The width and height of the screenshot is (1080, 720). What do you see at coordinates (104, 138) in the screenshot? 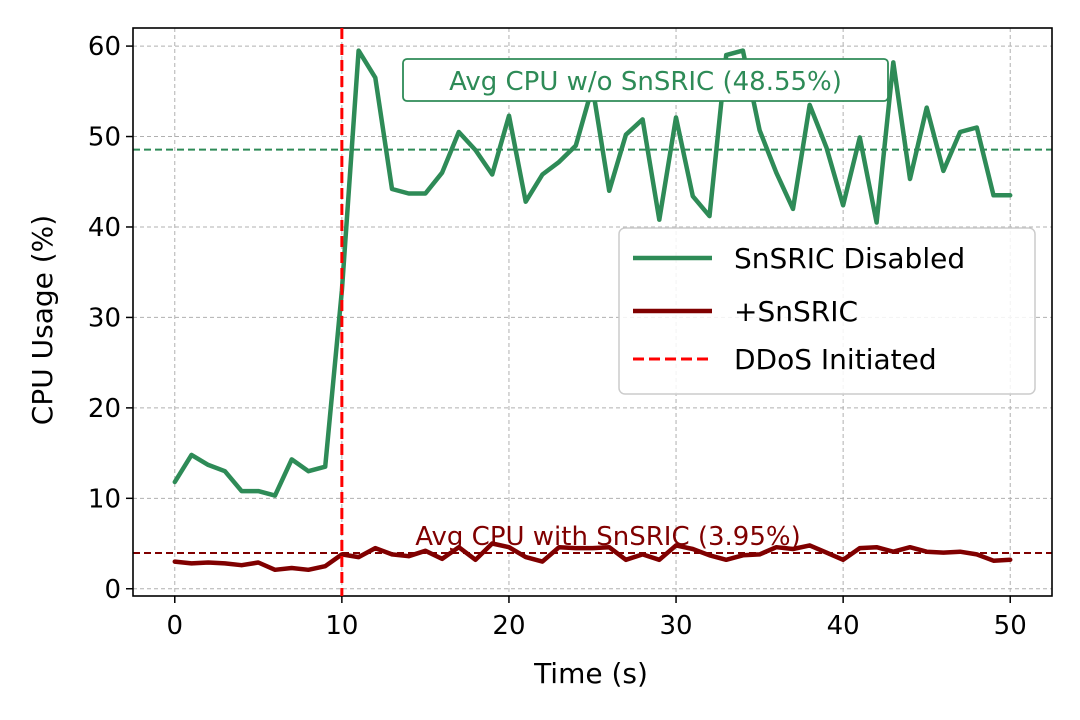
I see `y-tick-label: 50` at bounding box center [104, 138].